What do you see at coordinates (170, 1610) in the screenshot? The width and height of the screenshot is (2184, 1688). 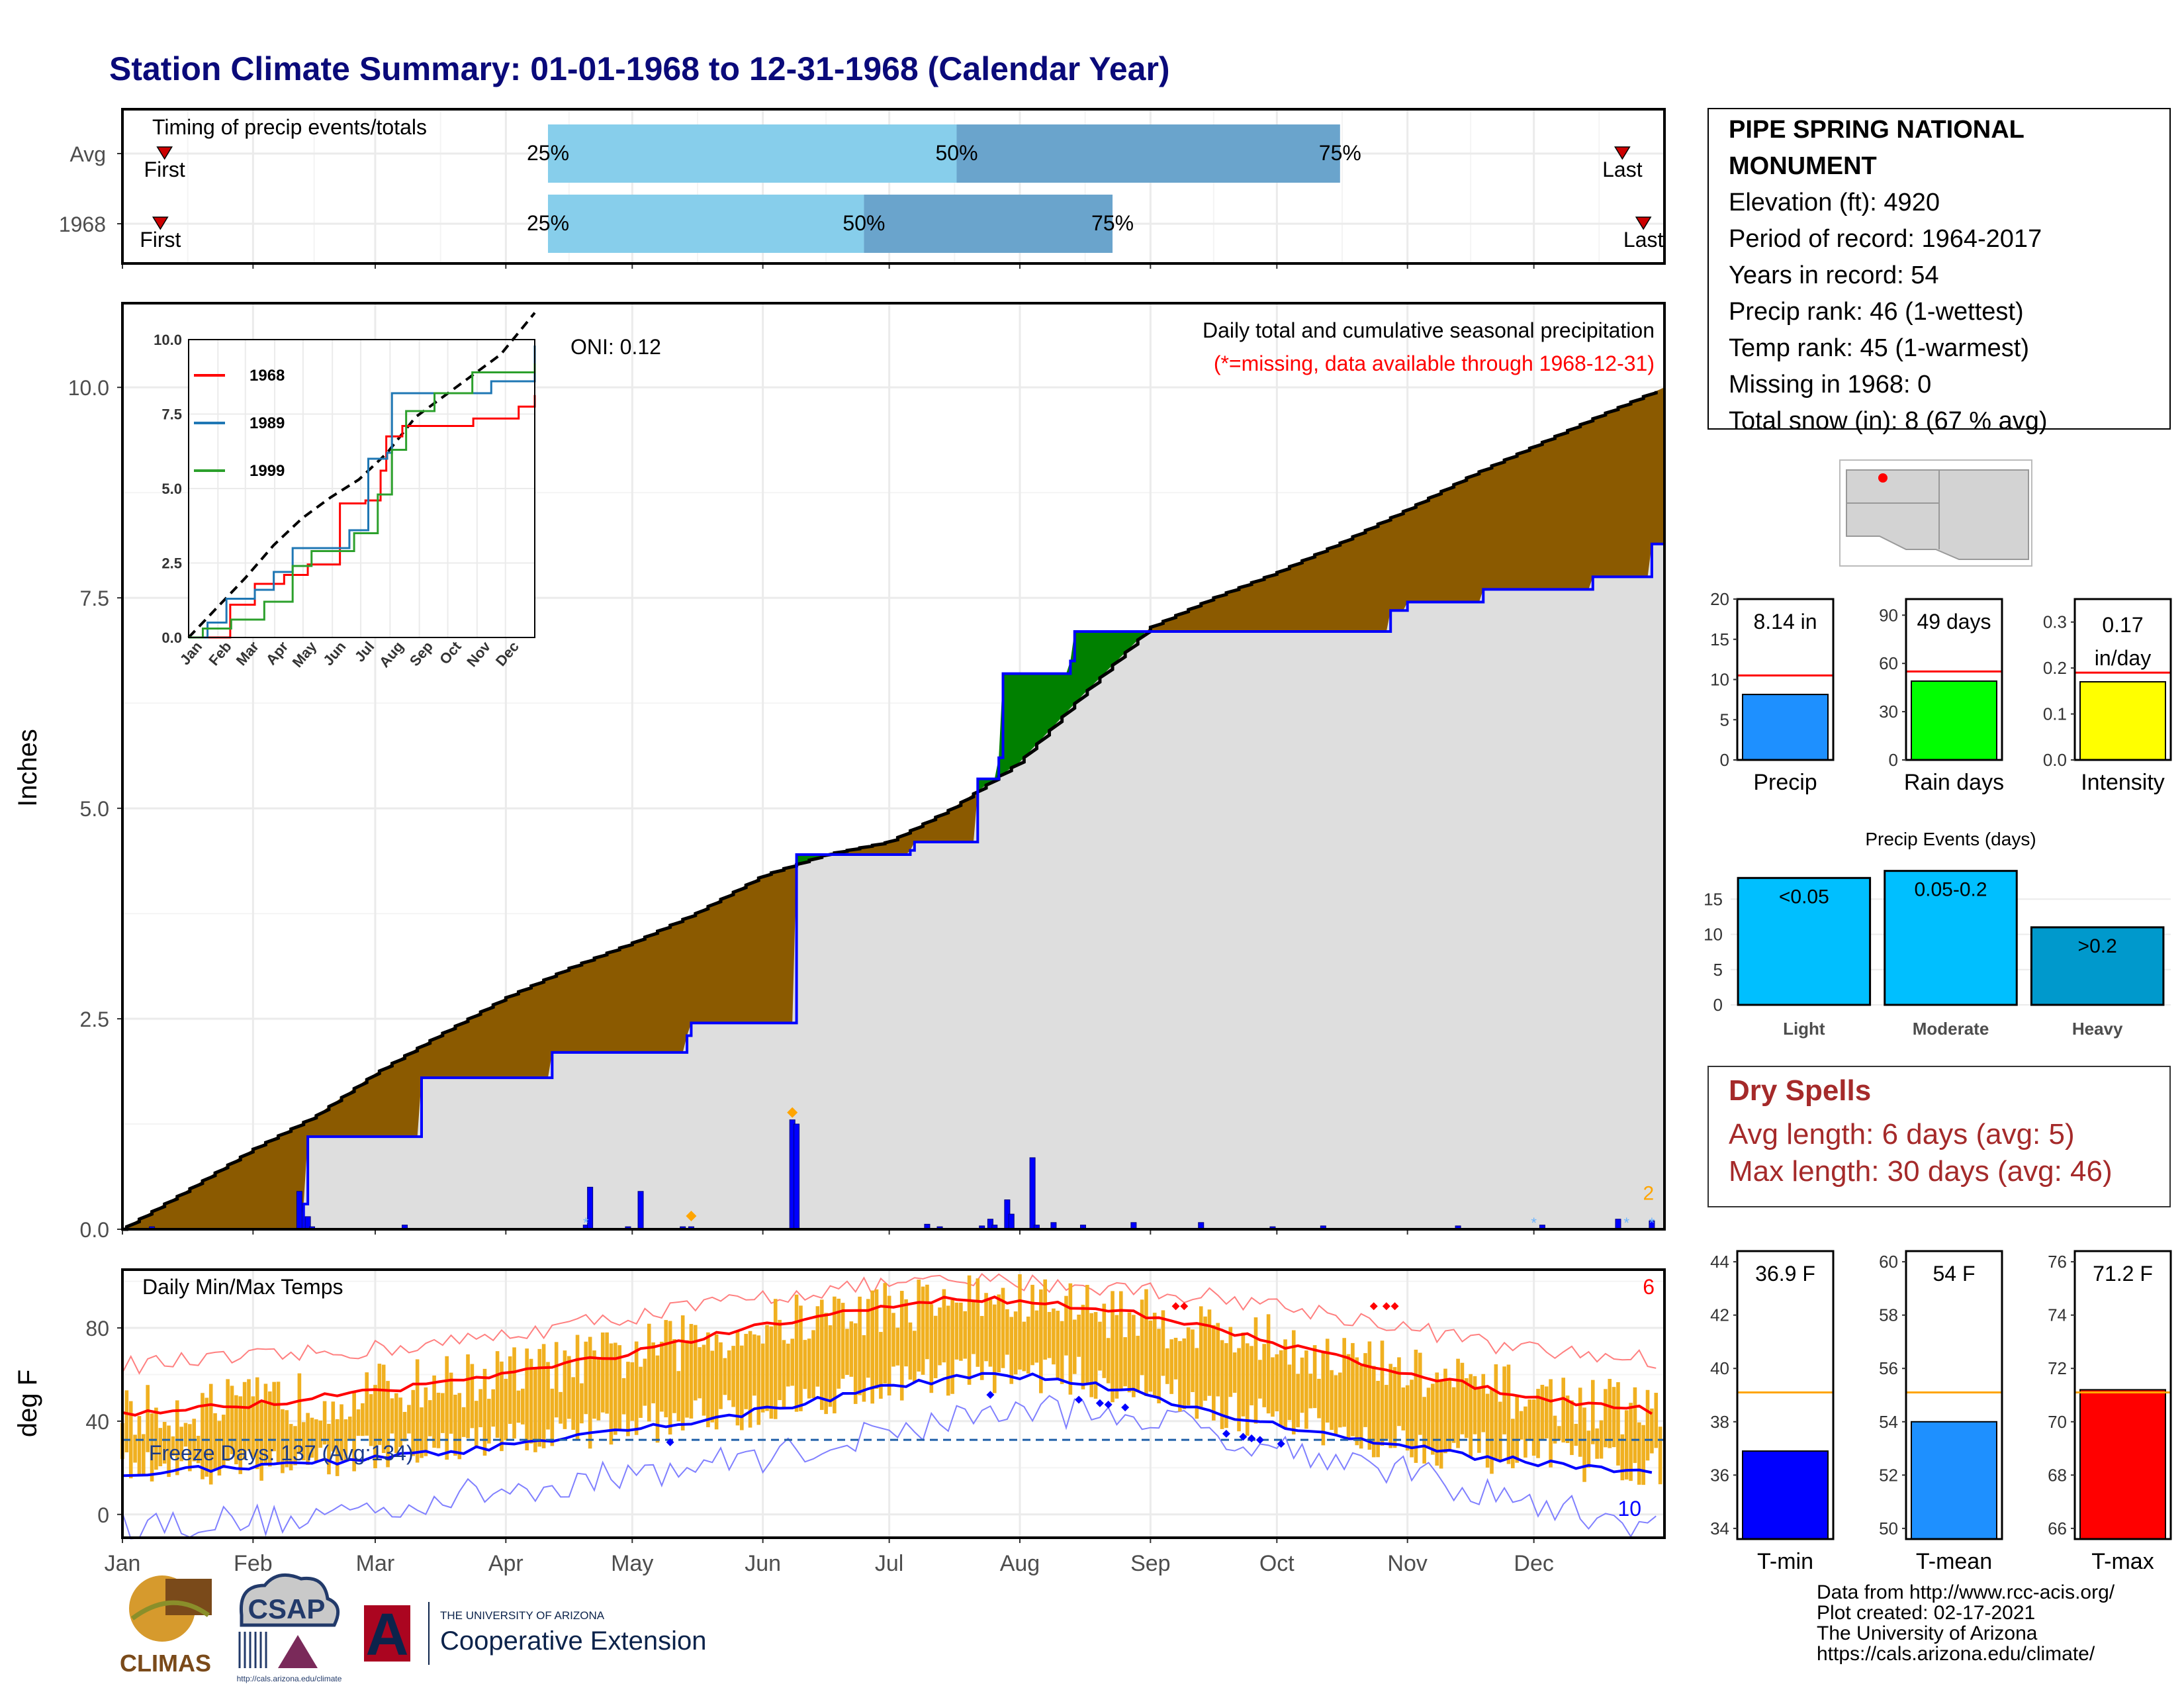 I see `climas-logo-swoosh` at bounding box center [170, 1610].